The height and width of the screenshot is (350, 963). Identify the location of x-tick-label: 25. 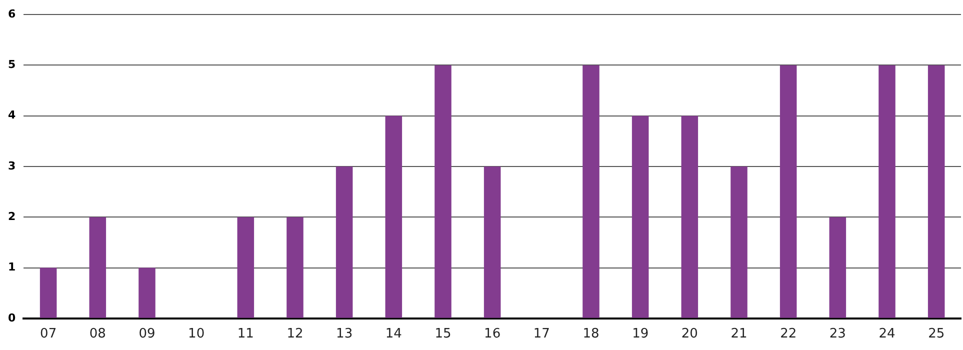
(936, 334).